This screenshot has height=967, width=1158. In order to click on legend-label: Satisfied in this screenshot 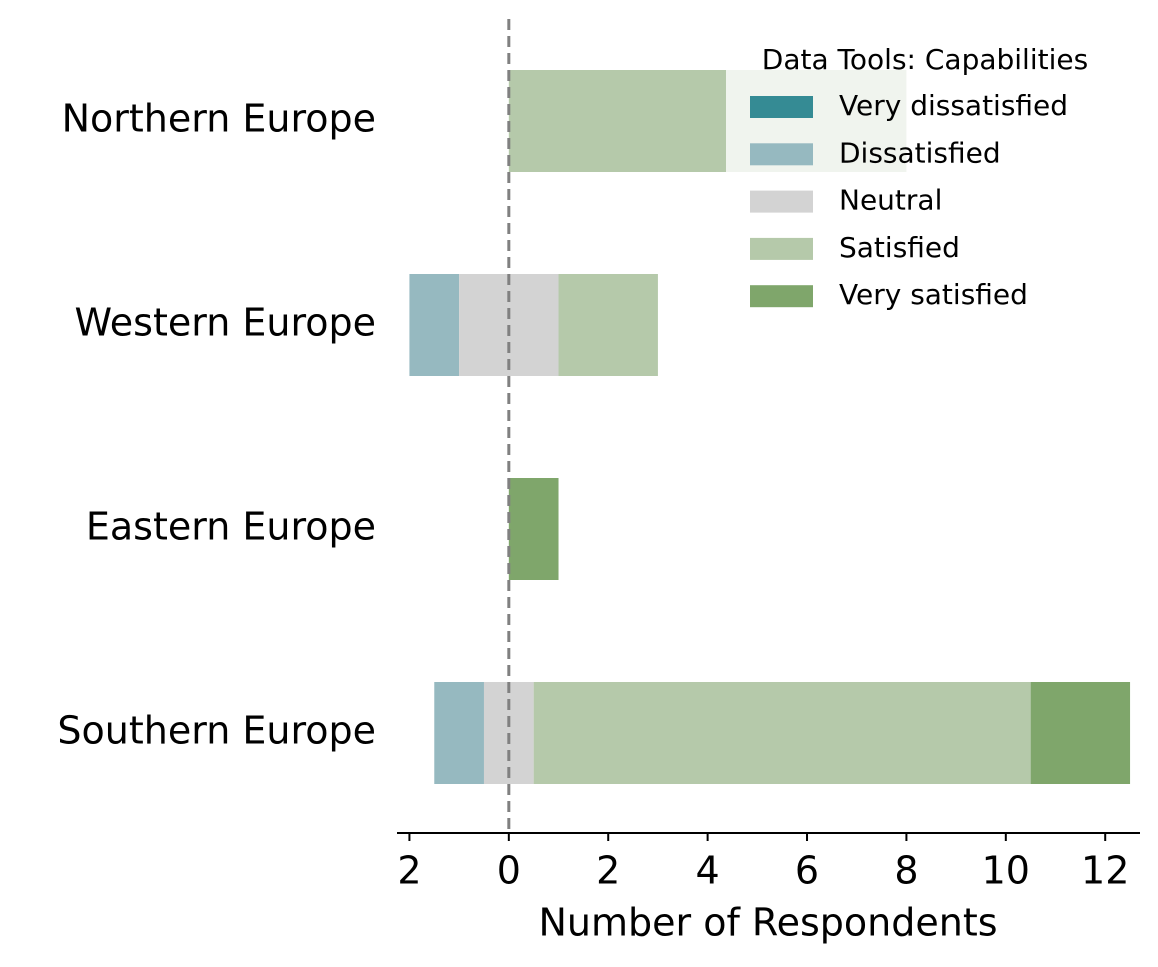, I will do `click(899, 247)`.